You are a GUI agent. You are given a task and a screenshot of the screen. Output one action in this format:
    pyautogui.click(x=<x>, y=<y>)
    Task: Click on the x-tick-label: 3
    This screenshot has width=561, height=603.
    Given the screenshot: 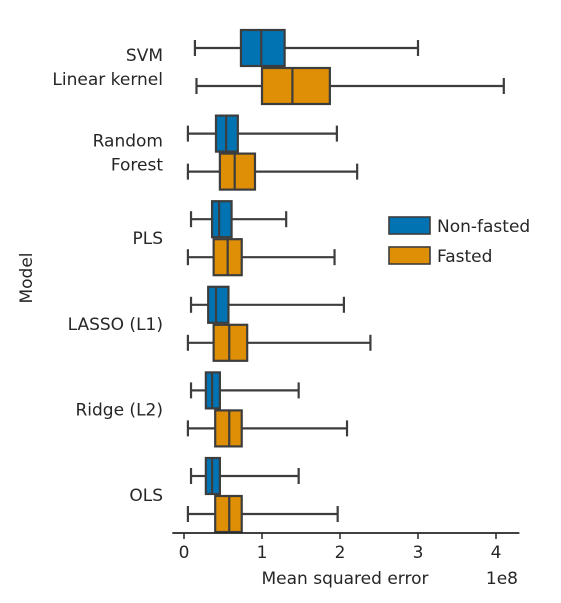 What is the action you would take?
    pyautogui.click(x=418, y=553)
    